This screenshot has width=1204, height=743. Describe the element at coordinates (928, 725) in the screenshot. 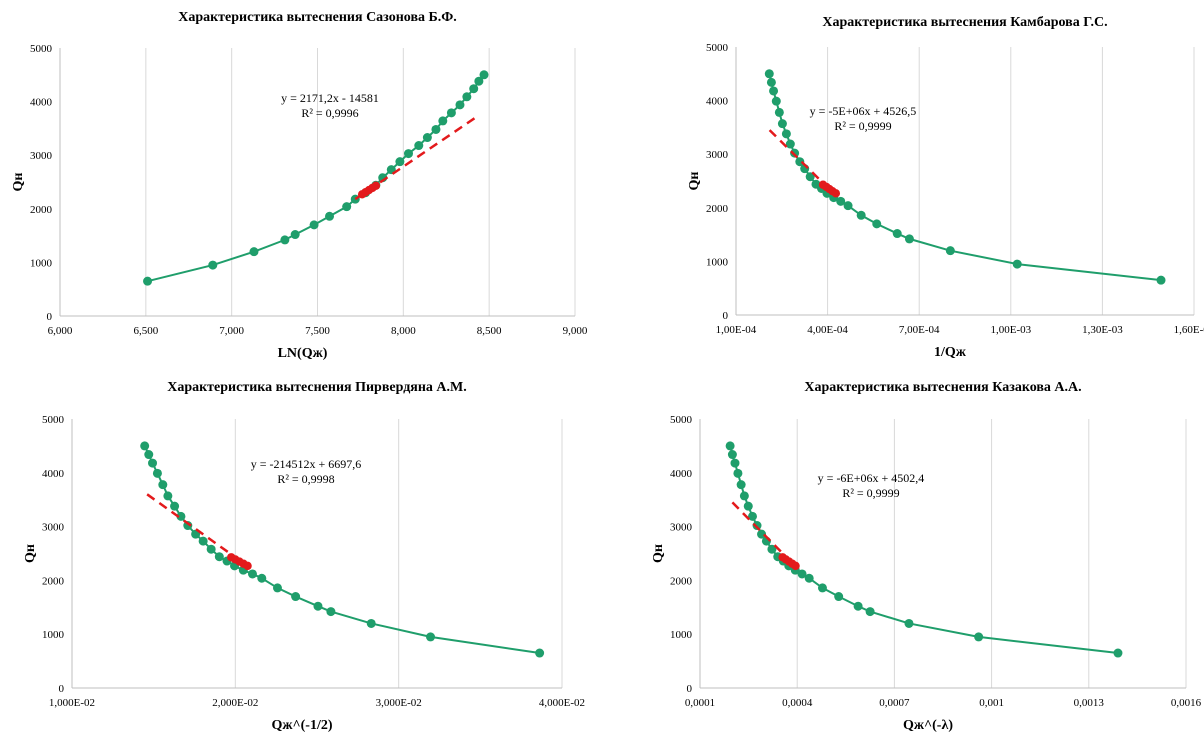

I see `x-axis-title: Qж^(-λ)` at that location.